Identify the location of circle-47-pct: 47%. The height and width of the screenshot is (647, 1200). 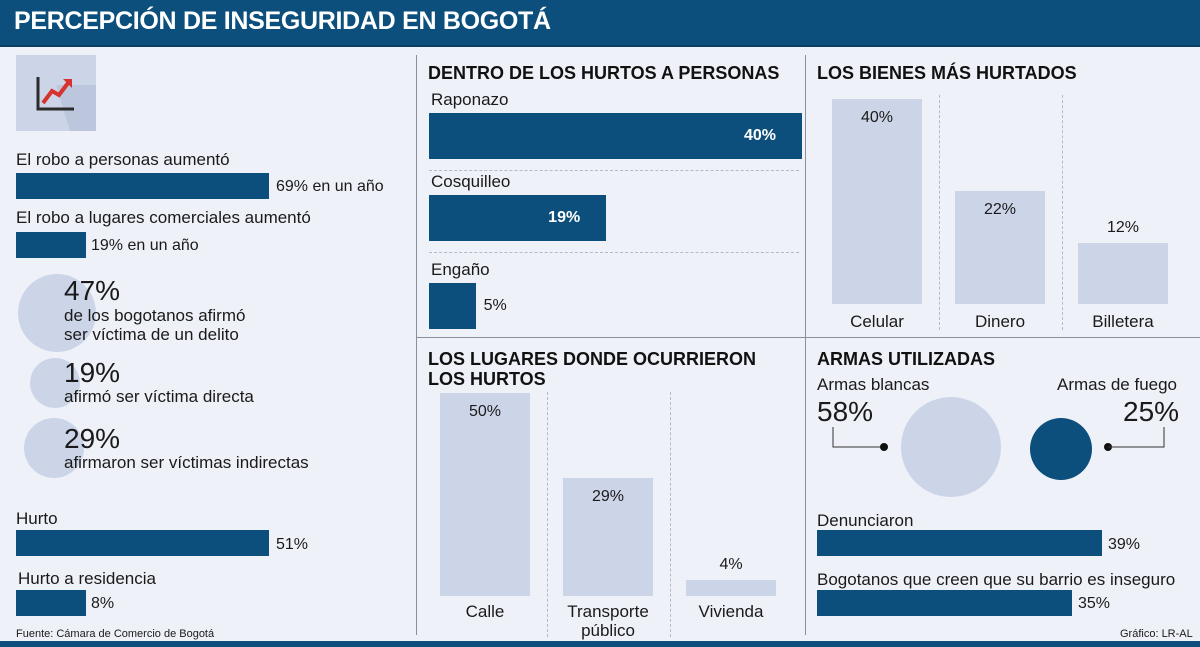
(92, 290).